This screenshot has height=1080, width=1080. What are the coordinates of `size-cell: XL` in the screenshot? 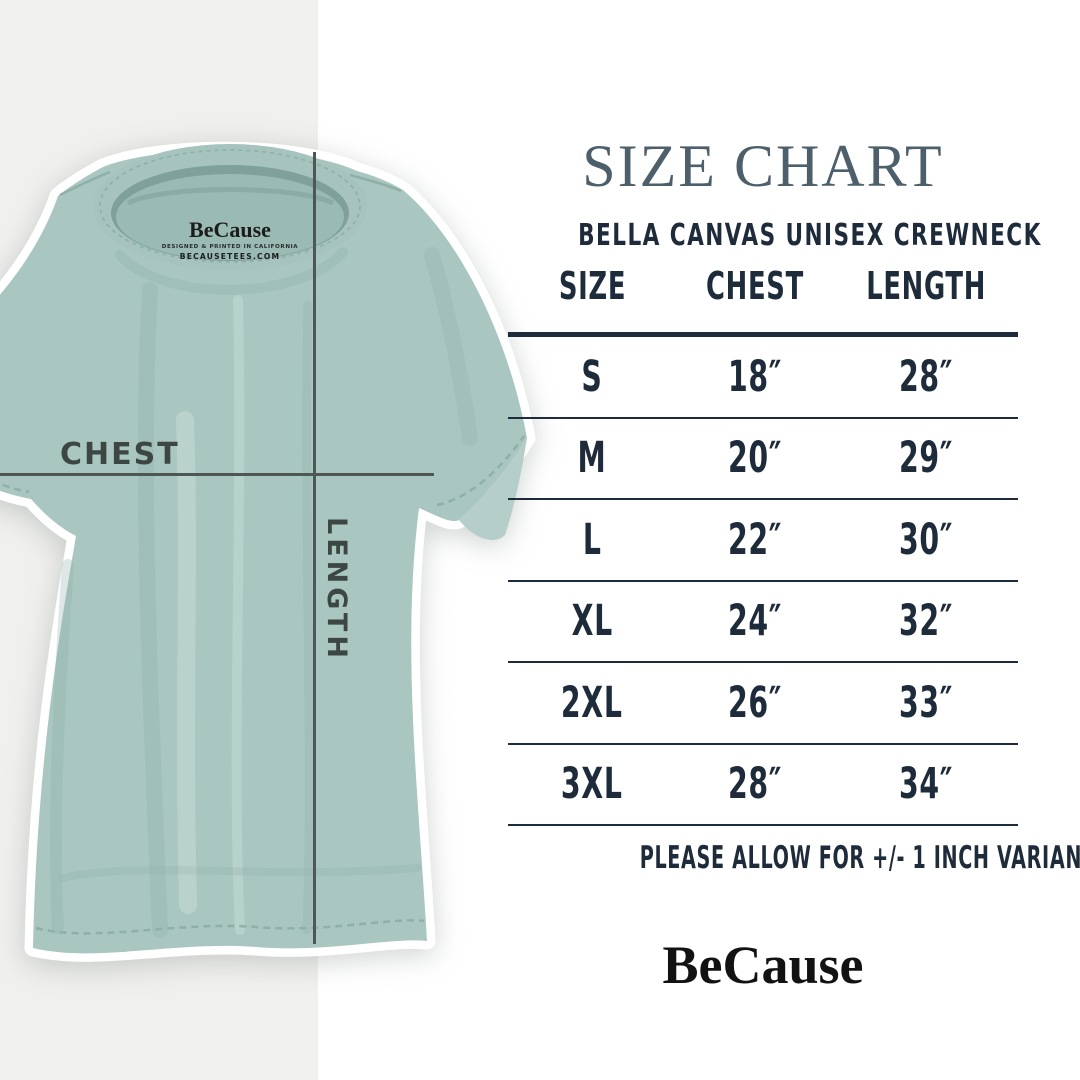 It's located at (592, 621).